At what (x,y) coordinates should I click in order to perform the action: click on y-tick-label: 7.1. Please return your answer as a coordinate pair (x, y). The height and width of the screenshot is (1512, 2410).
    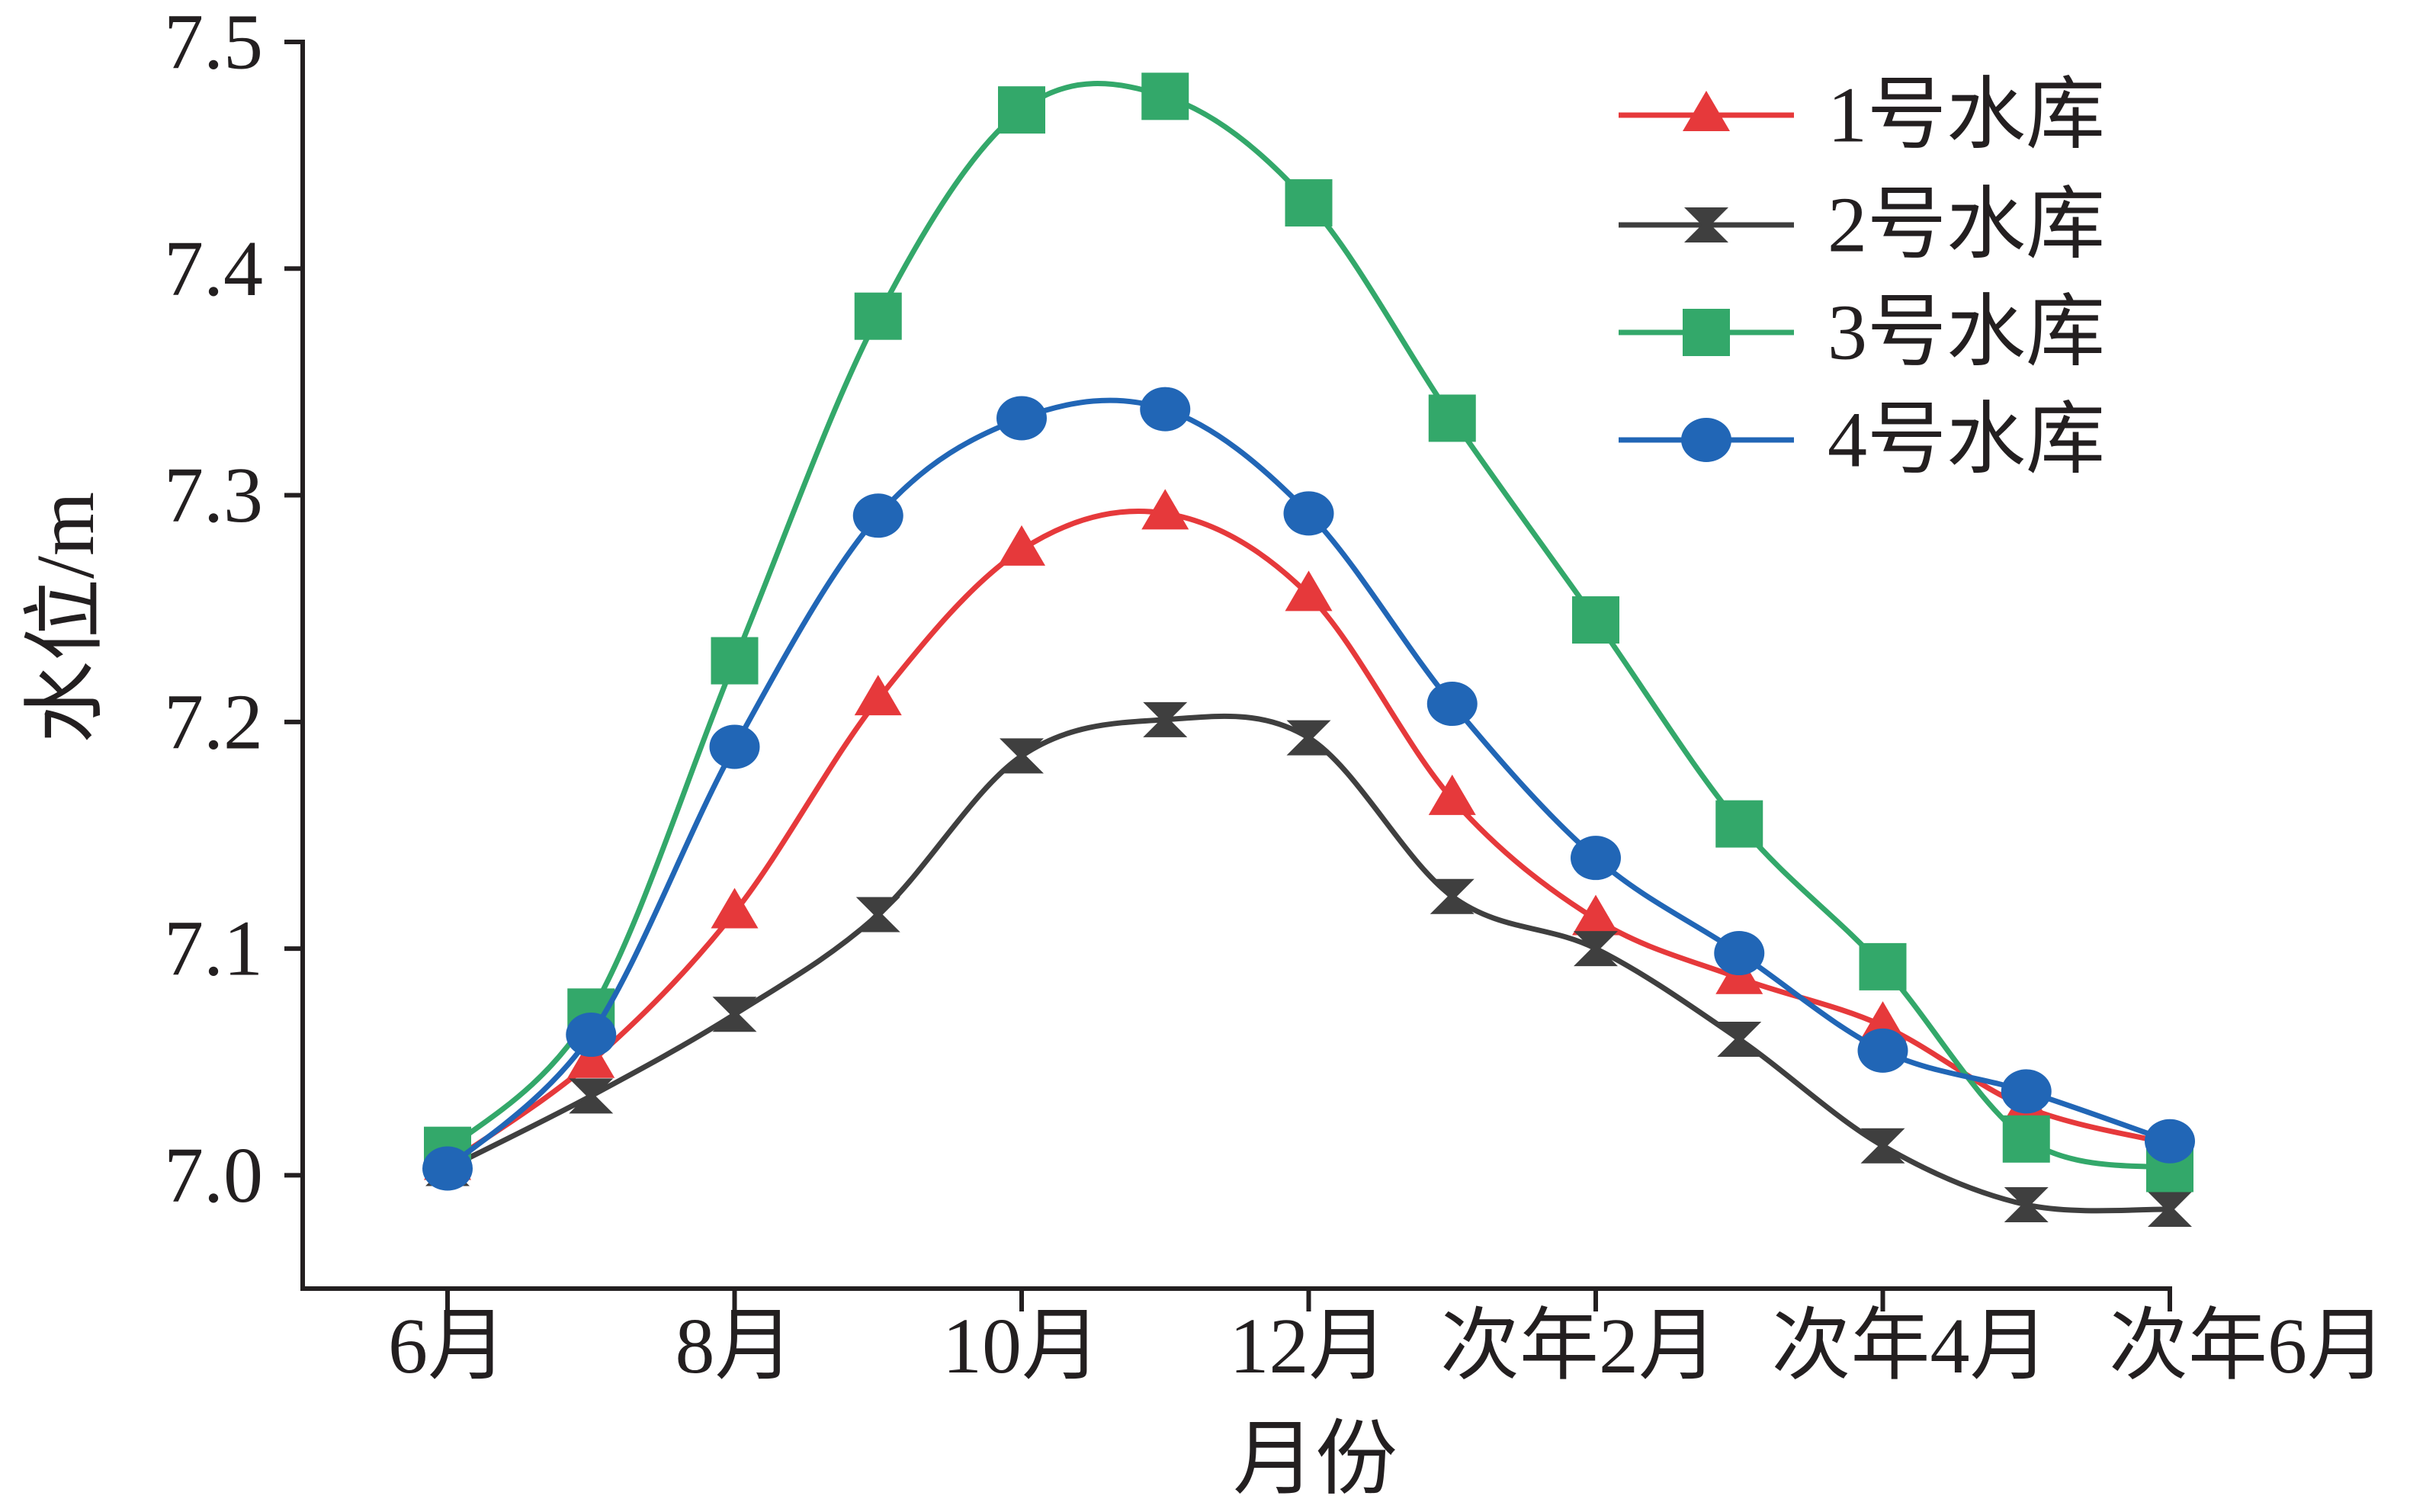
    Looking at the image, I should click on (213, 949).